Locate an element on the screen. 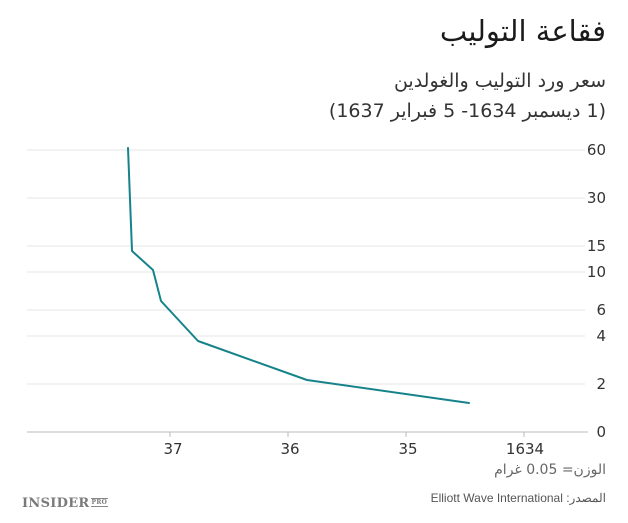  source-credit: المصدر: Elliott Wave International is located at coordinates (518, 498).